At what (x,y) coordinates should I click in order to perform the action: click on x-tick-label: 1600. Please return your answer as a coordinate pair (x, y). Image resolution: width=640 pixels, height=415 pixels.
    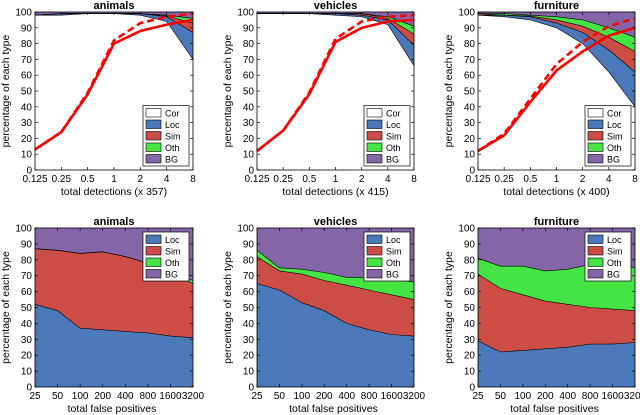
    Looking at the image, I should click on (612, 396).